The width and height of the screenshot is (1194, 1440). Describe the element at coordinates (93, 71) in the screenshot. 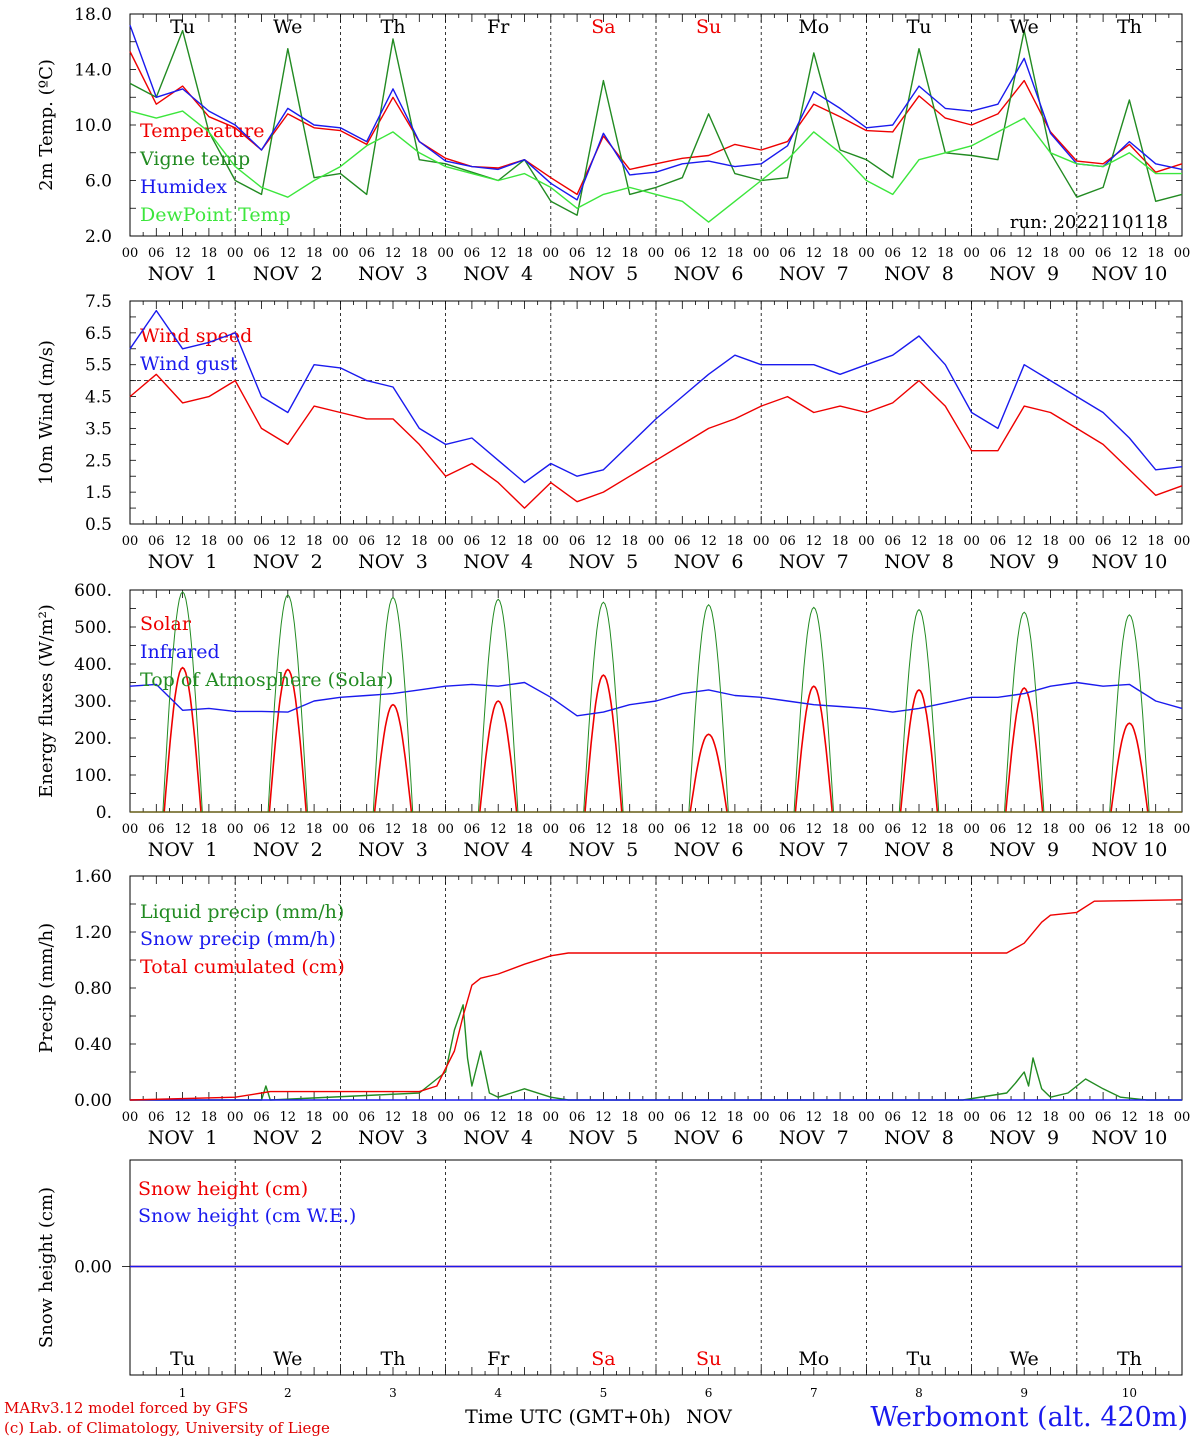

I see `y-tick-label: 14.0` at that location.